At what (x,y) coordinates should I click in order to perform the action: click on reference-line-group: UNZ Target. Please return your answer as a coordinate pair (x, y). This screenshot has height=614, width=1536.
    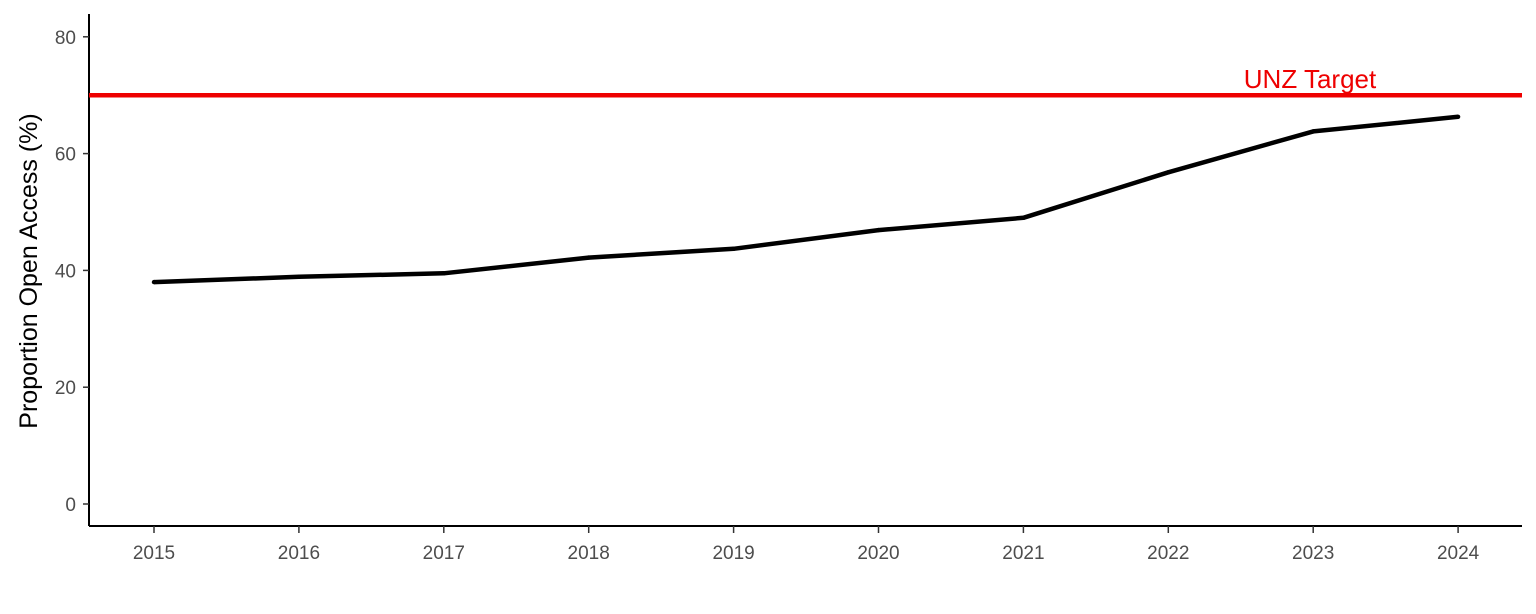
    Looking at the image, I should click on (805, 81).